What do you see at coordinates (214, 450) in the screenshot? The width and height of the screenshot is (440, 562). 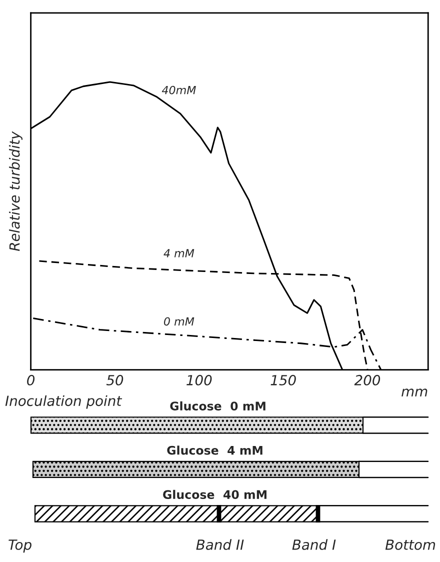 I see `text: Glucose 4 mM` at bounding box center [214, 450].